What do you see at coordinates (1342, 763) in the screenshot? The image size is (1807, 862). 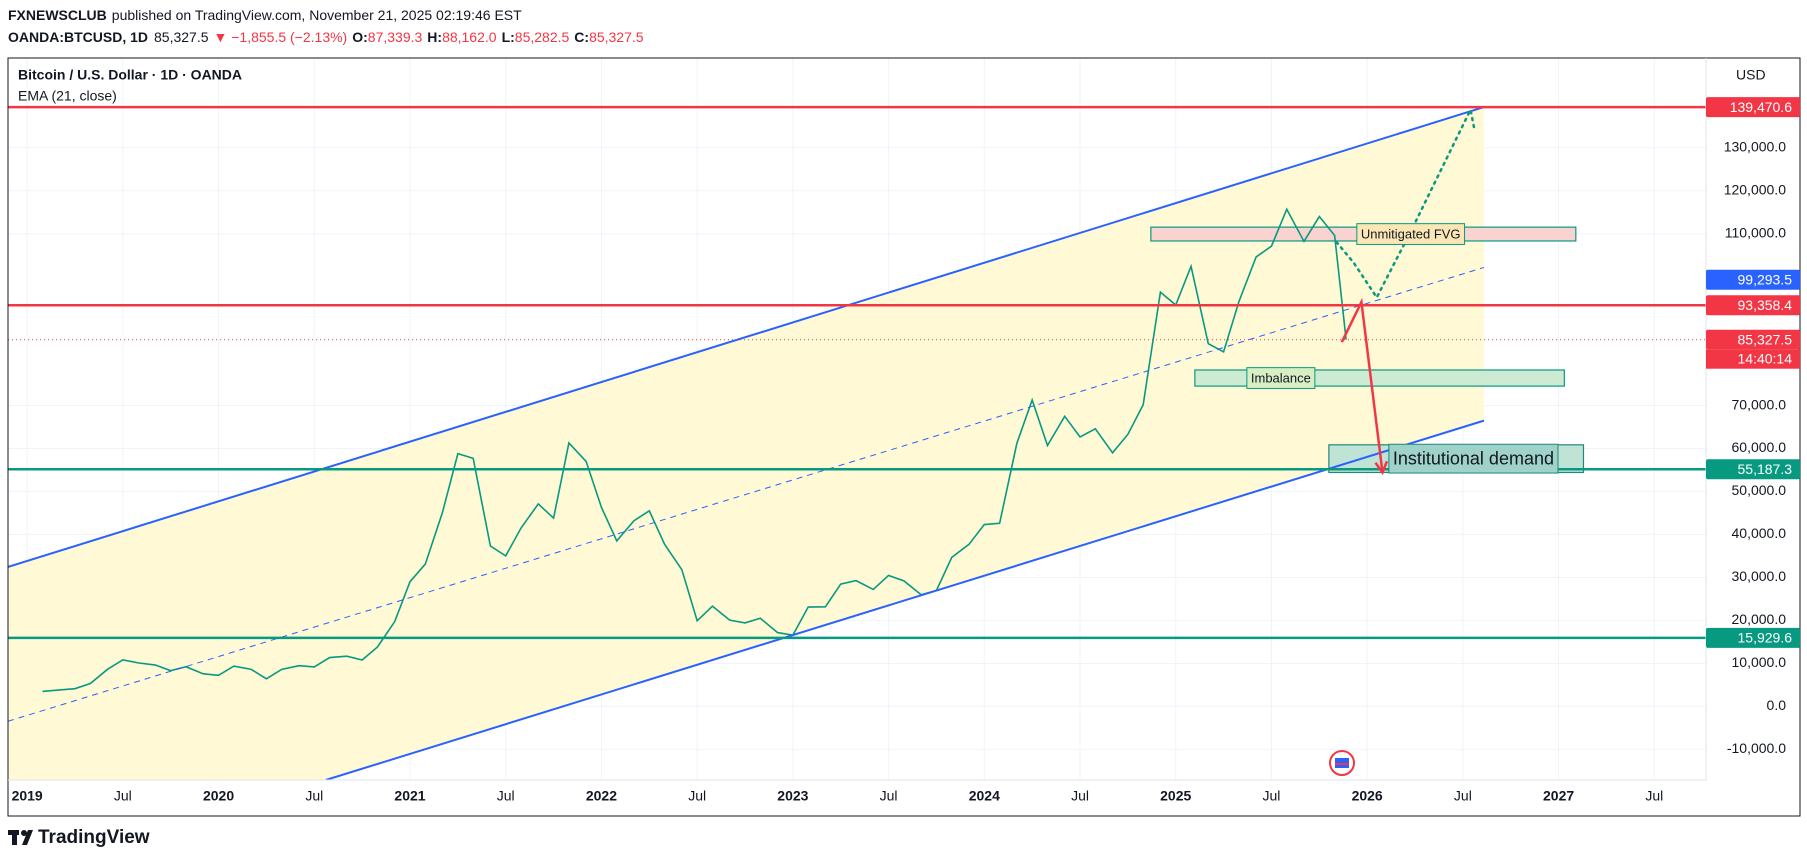 I see `event-icon` at bounding box center [1342, 763].